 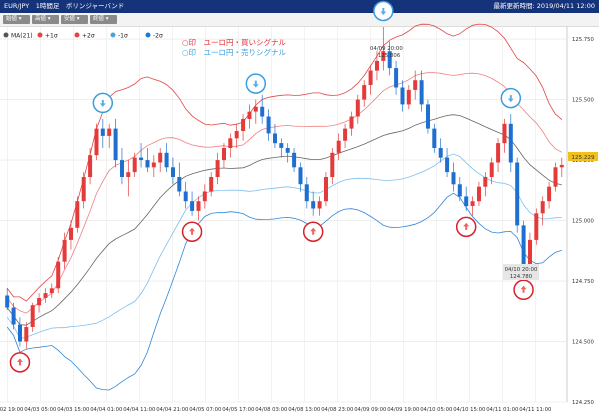 What do you see at coordinates (16, 19) in the screenshot?
I see `open-price-dropdown: 始値 ▾` at bounding box center [16, 19].